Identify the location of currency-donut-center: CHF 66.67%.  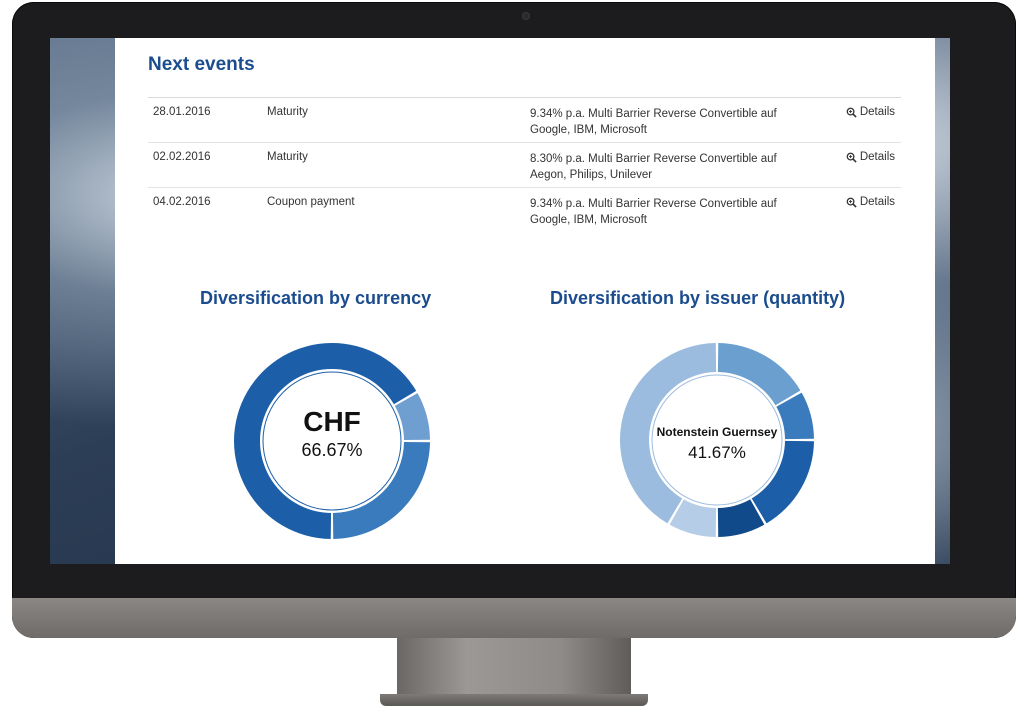
(332, 401).